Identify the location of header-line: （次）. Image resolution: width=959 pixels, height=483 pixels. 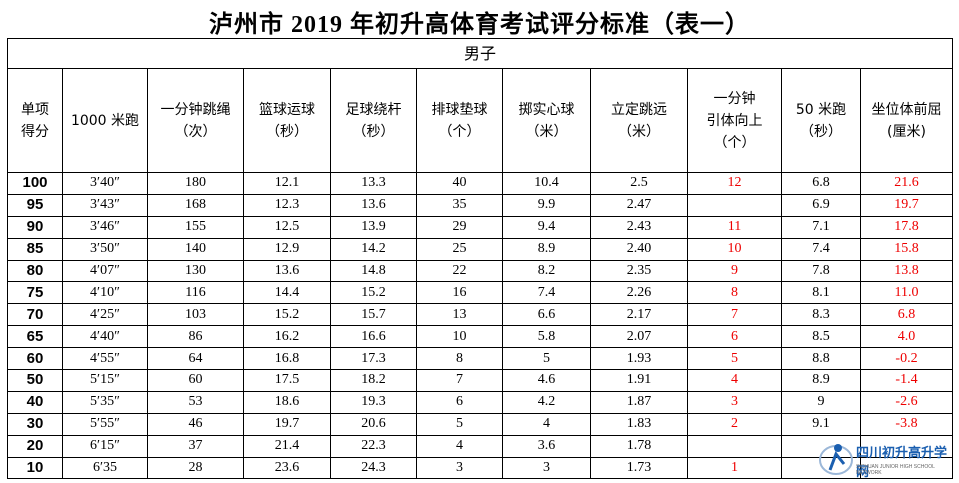
(195, 131).